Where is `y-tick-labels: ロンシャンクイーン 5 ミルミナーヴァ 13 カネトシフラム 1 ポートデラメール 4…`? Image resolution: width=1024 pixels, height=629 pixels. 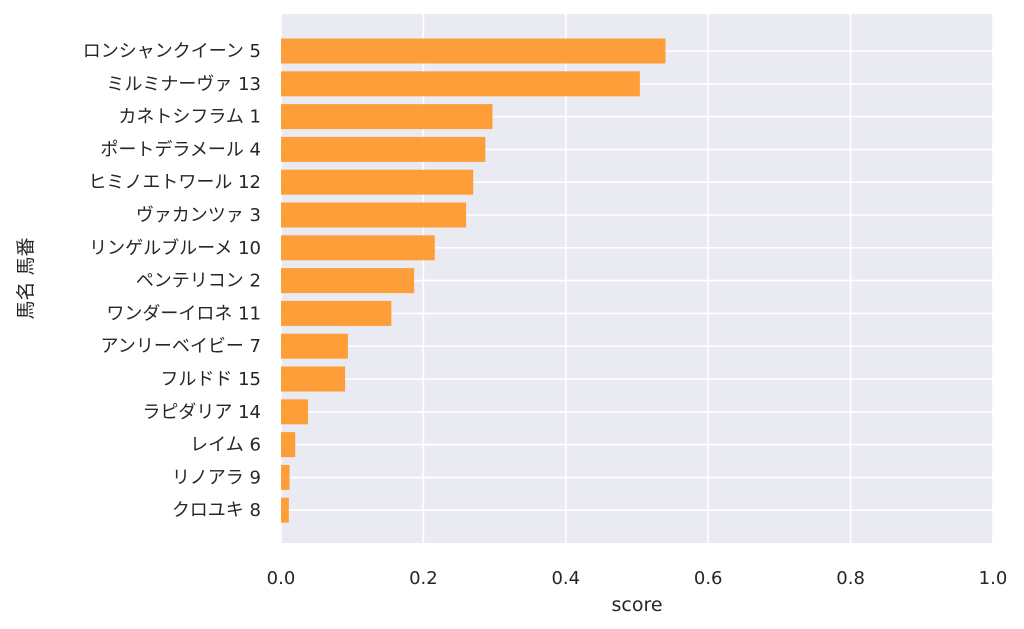 y-tick-labels: ロンシャンクイーン 5 ミルミナーヴァ 13 カネトシフラム 1 ポートデラメール 4… is located at coordinates (172, 281).